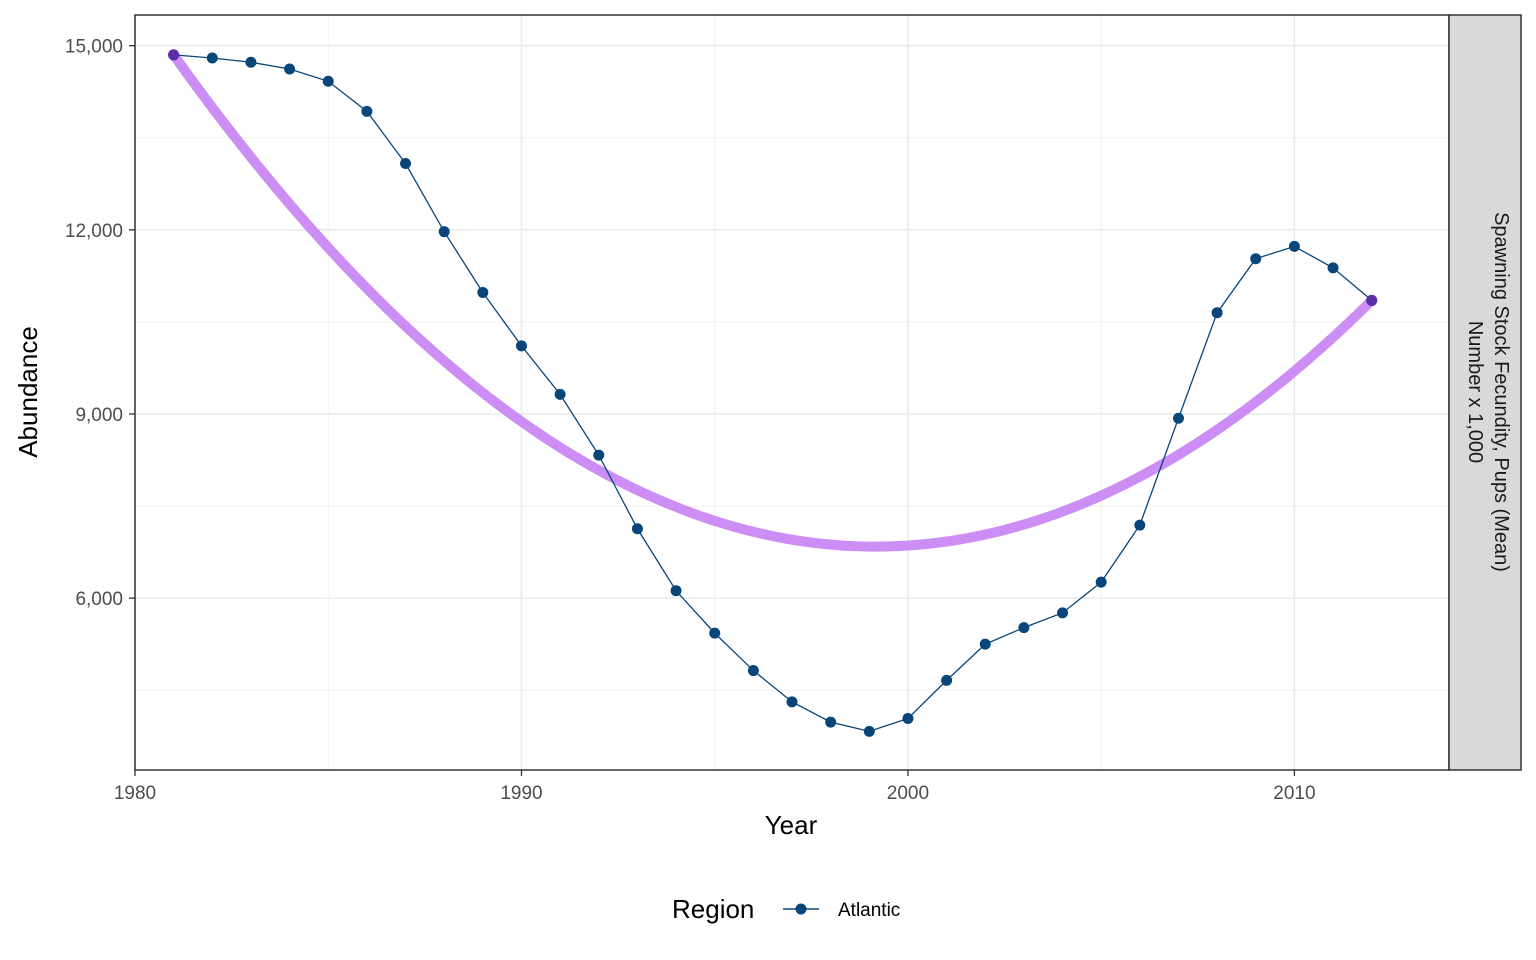 The width and height of the screenshot is (1536, 960). What do you see at coordinates (1294, 793) in the screenshot?
I see `x-tick-label: 2010` at bounding box center [1294, 793].